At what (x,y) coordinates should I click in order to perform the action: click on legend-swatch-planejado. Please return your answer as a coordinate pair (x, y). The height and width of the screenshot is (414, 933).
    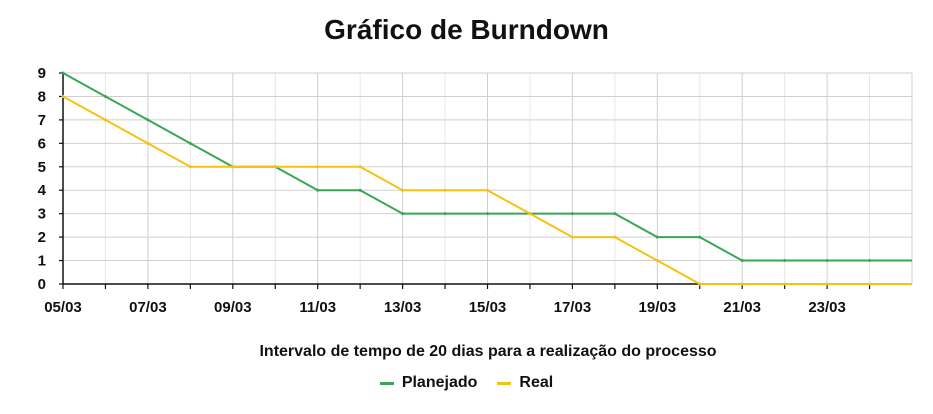
    Looking at the image, I should click on (386, 383).